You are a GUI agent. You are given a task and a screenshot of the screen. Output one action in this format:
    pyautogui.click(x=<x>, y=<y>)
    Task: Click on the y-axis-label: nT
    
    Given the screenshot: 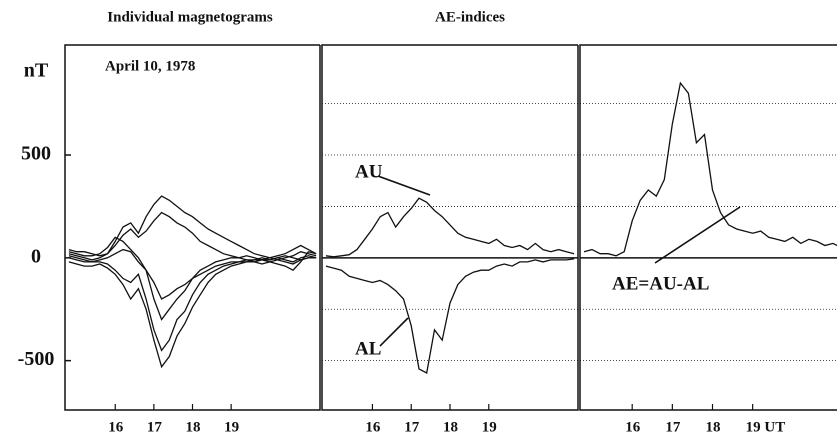 What is the action you would take?
    pyautogui.click(x=36, y=71)
    